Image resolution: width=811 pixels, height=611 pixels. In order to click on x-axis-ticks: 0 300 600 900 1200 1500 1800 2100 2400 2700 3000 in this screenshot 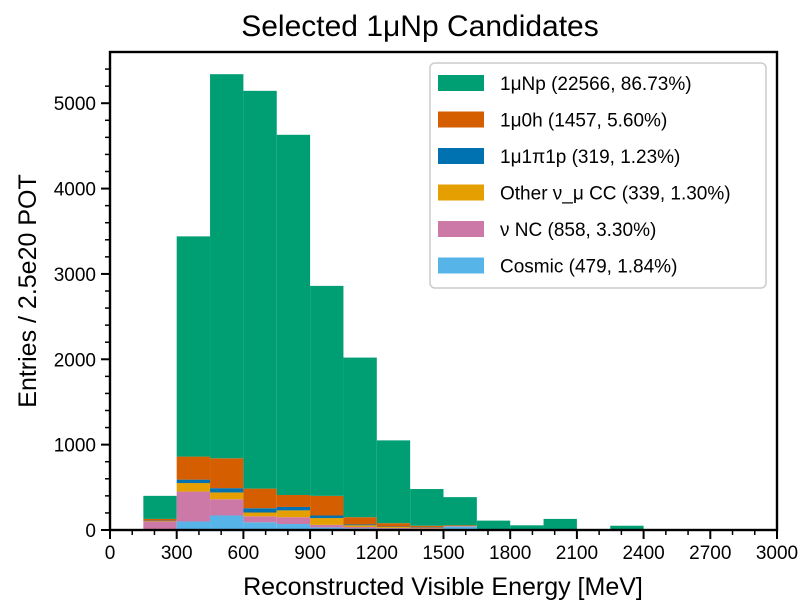, I will do `click(451, 547)`.